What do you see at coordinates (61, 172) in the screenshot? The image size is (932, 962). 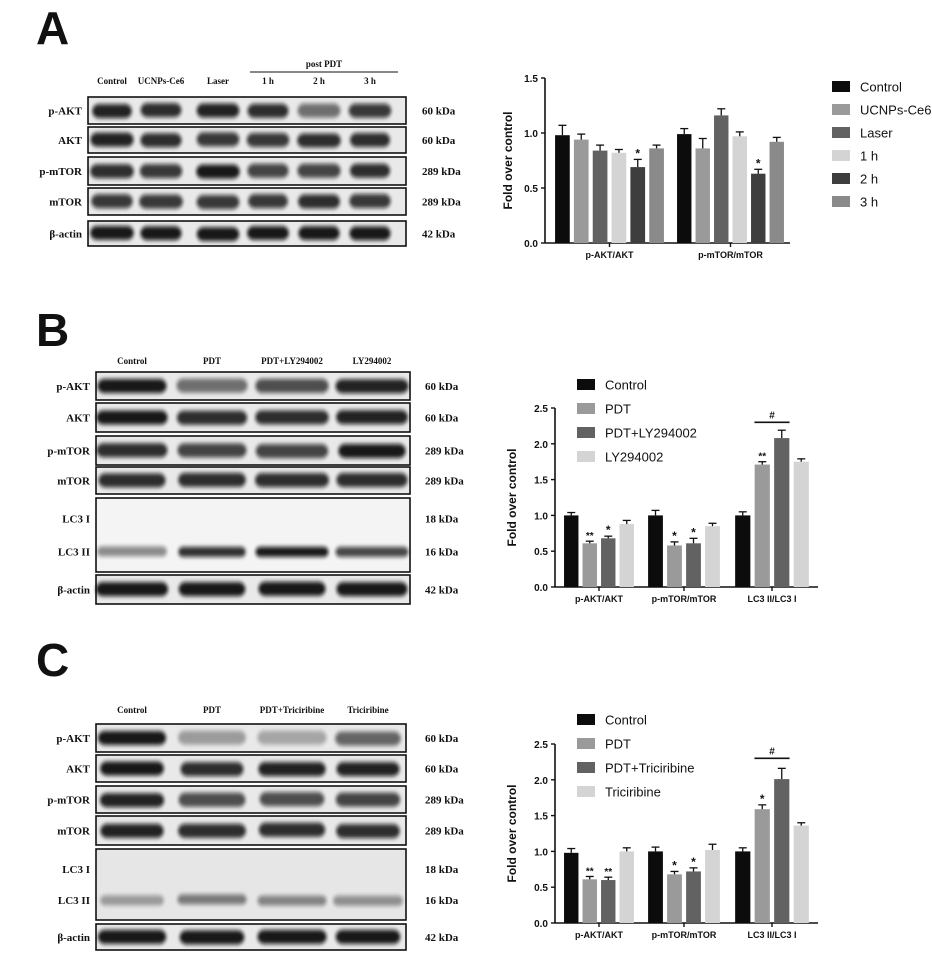 I see `blot-row-label: p-mTOR` at bounding box center [61, 172].